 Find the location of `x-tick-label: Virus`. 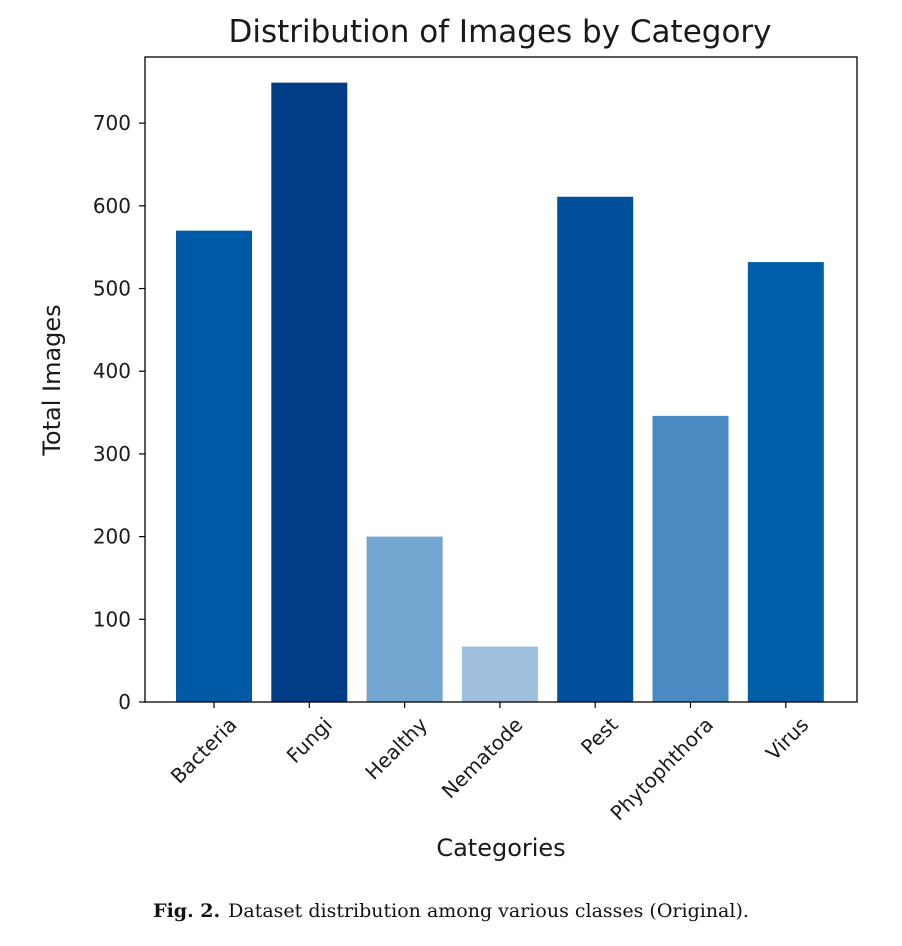

x-tick-label: Virus is located at coordinates (787, 739).